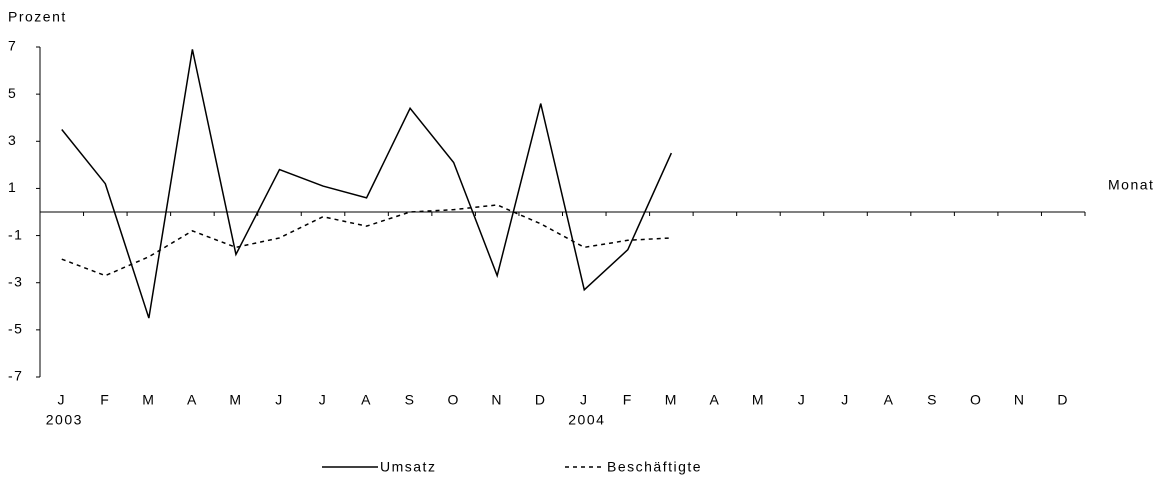 The image size is (1167, 481). I want to click on year-label: 2004, so click(586, 420).